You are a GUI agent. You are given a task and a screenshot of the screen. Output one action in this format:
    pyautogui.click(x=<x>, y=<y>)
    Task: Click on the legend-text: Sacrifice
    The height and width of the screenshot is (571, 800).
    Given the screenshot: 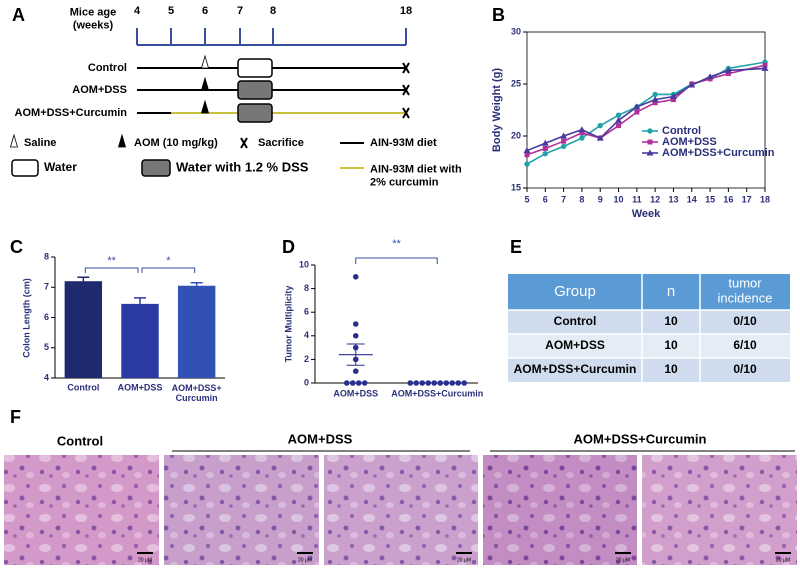 What is the action you would take?
    pyautogui.click(x=281, y=143)
    